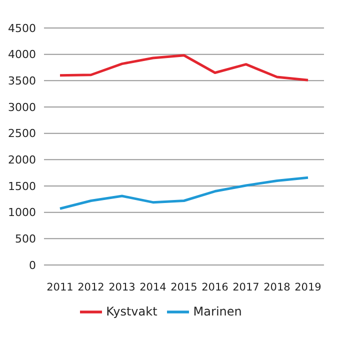 The image size is (346, 341). Describe the element at coordinates (22, 55) in the screenshot. I see `y-tick-label: 4000` at that location.